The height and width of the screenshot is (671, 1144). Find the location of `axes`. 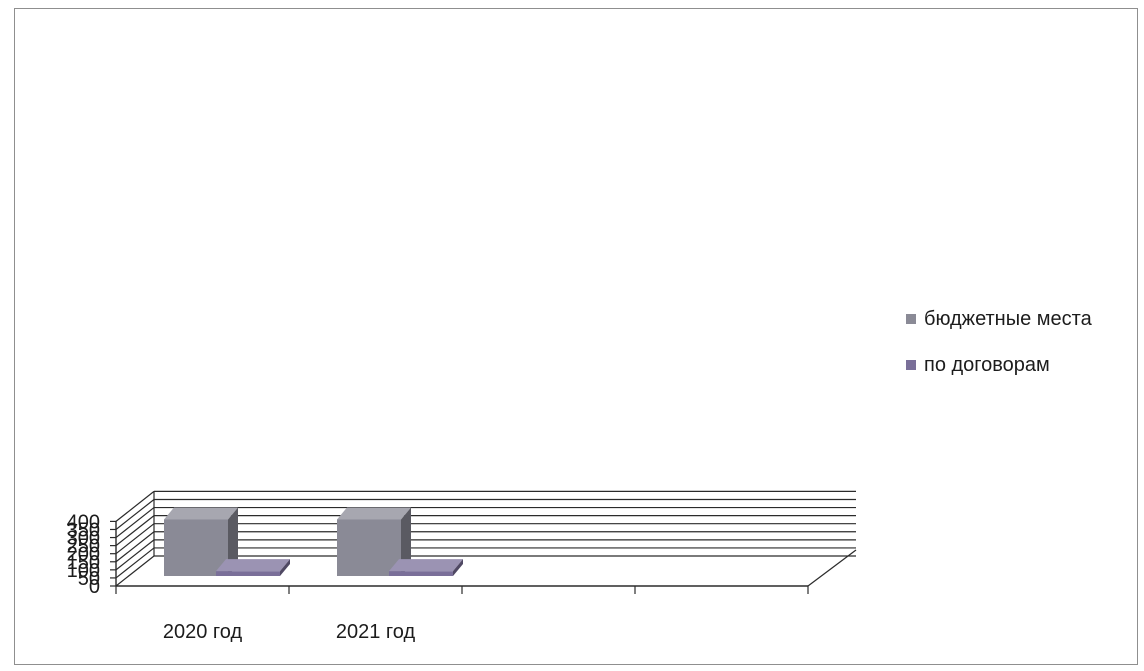

axes is located at coordinates (483, 542).